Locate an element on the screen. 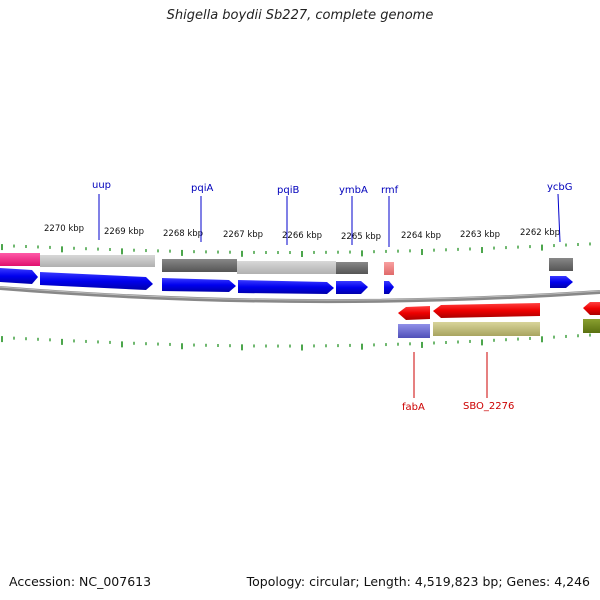  backbone-highlight is located at coordinates (300, 293).